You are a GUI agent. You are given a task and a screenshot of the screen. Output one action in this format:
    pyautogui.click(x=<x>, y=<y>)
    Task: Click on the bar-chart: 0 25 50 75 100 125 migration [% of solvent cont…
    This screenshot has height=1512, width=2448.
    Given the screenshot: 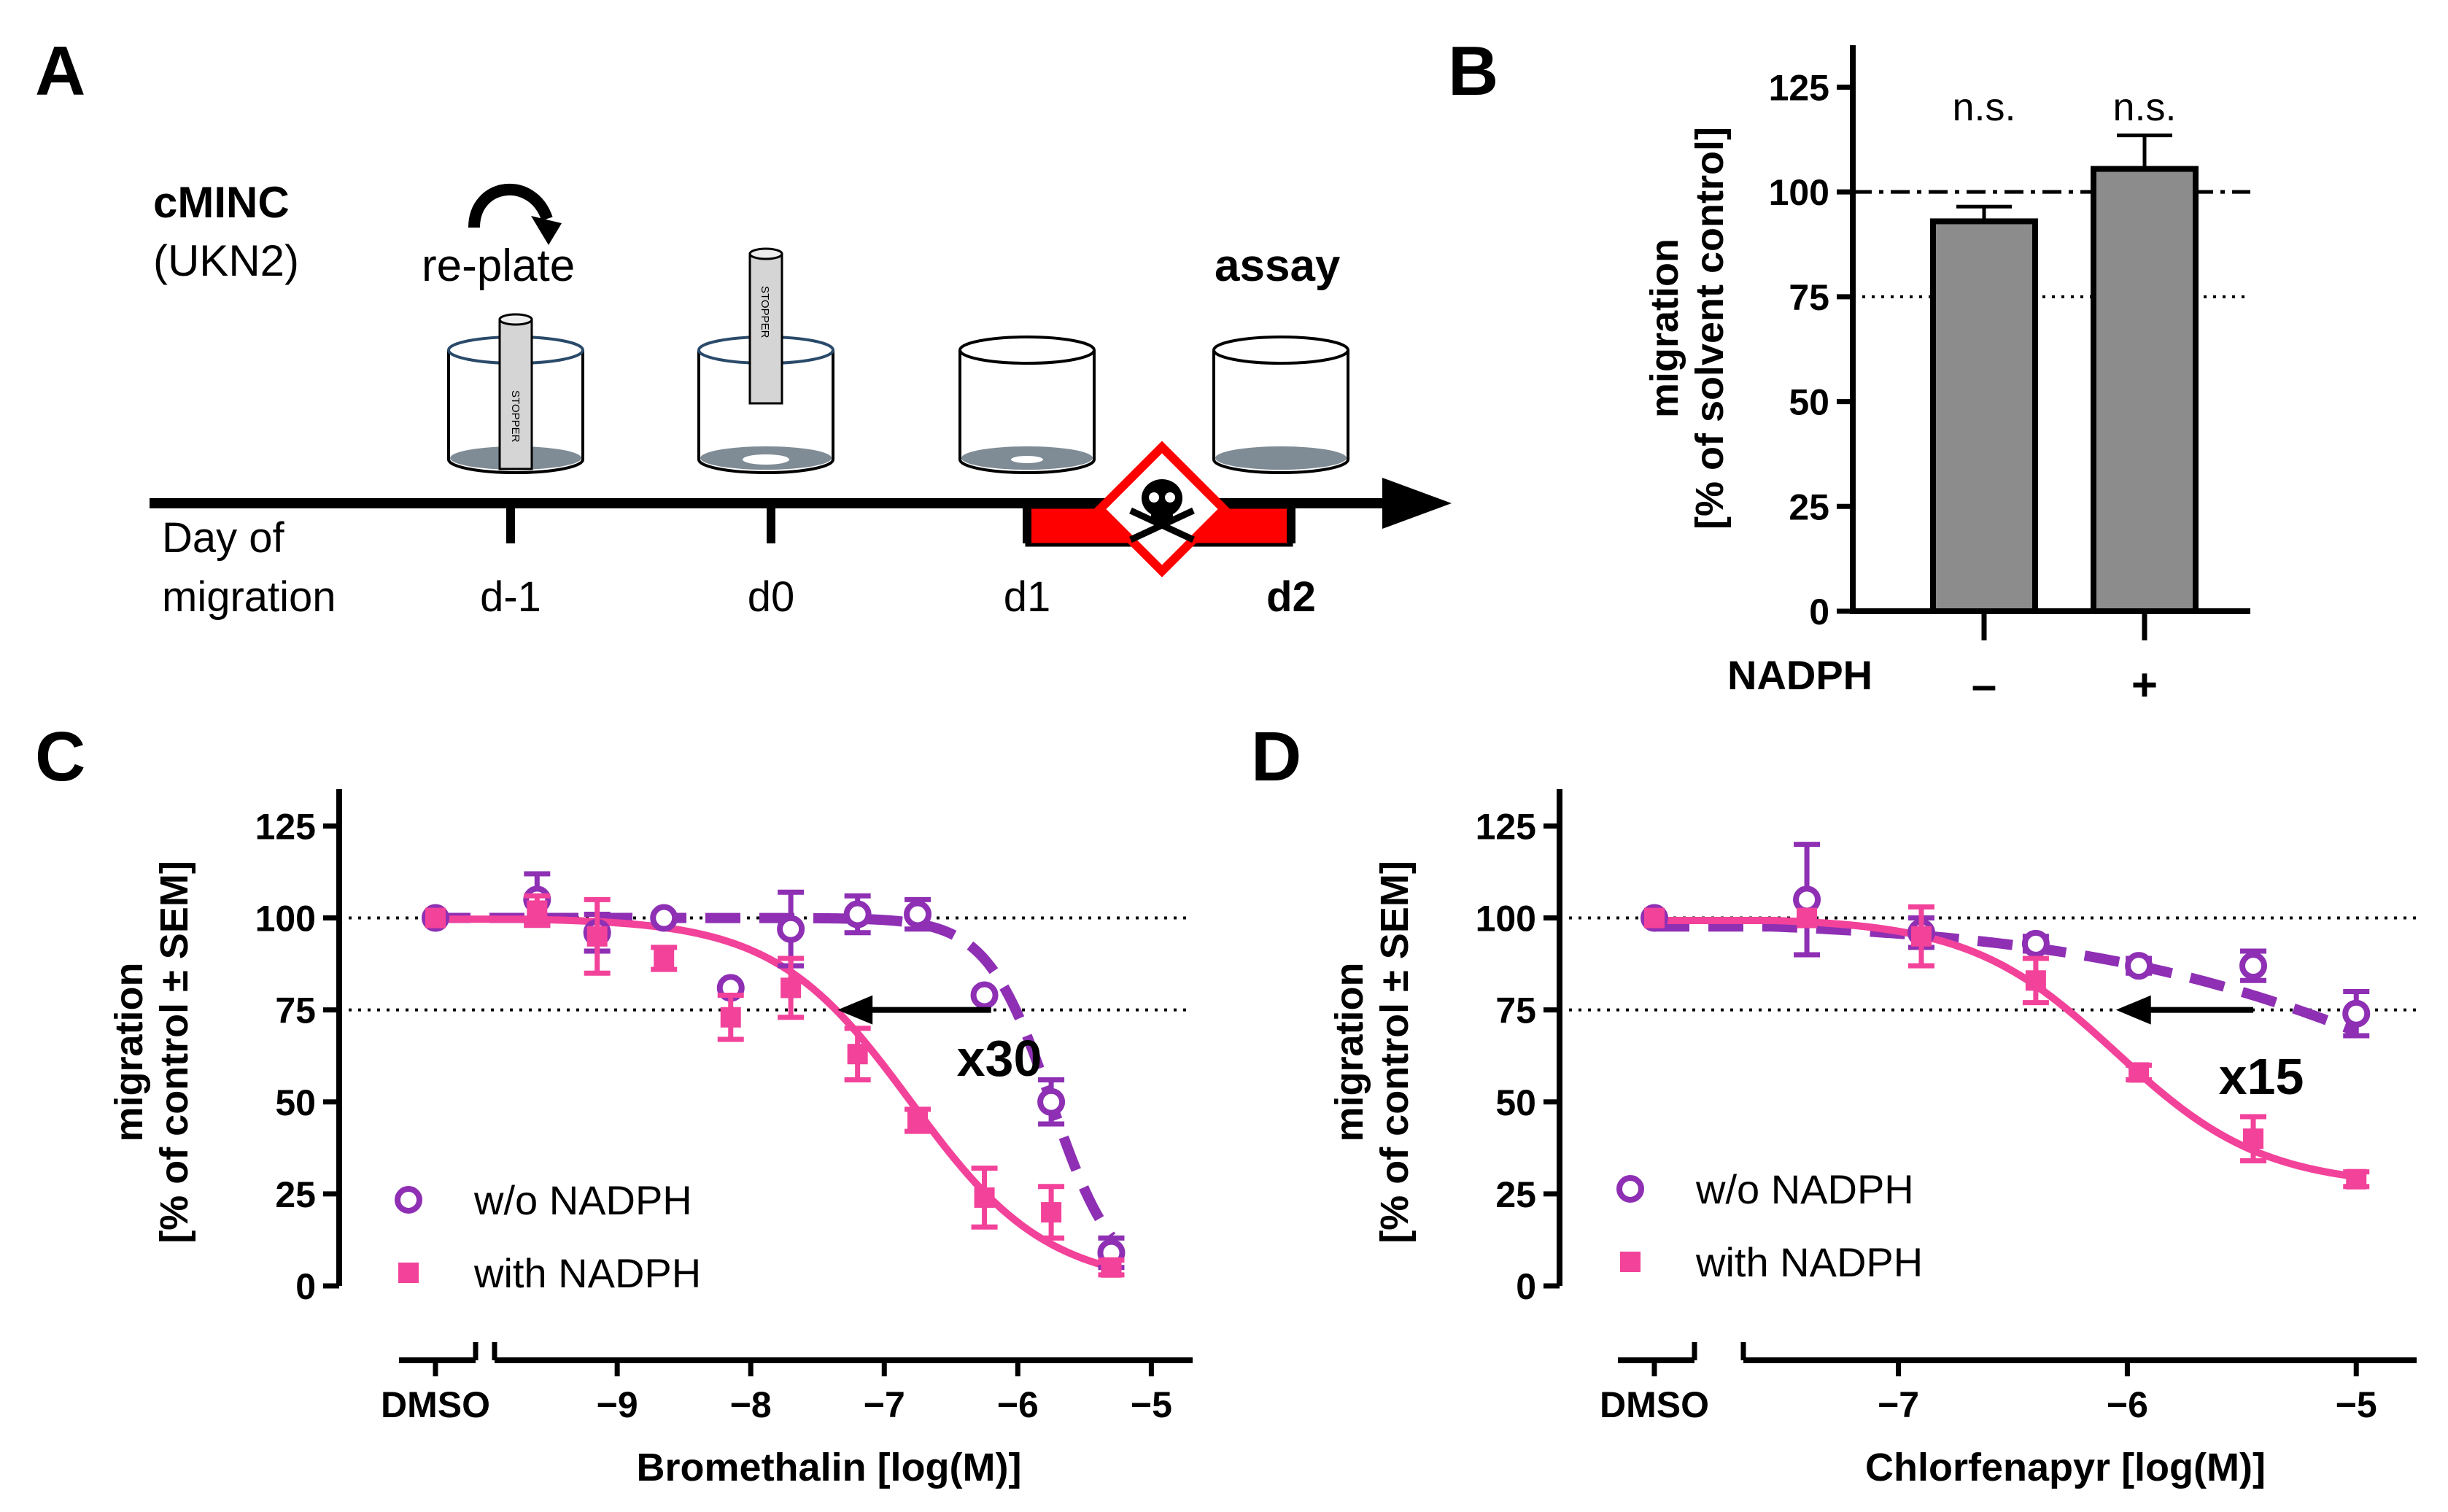 What is the action you would take?
    pyautogui.click(x=1947, y=377)
    